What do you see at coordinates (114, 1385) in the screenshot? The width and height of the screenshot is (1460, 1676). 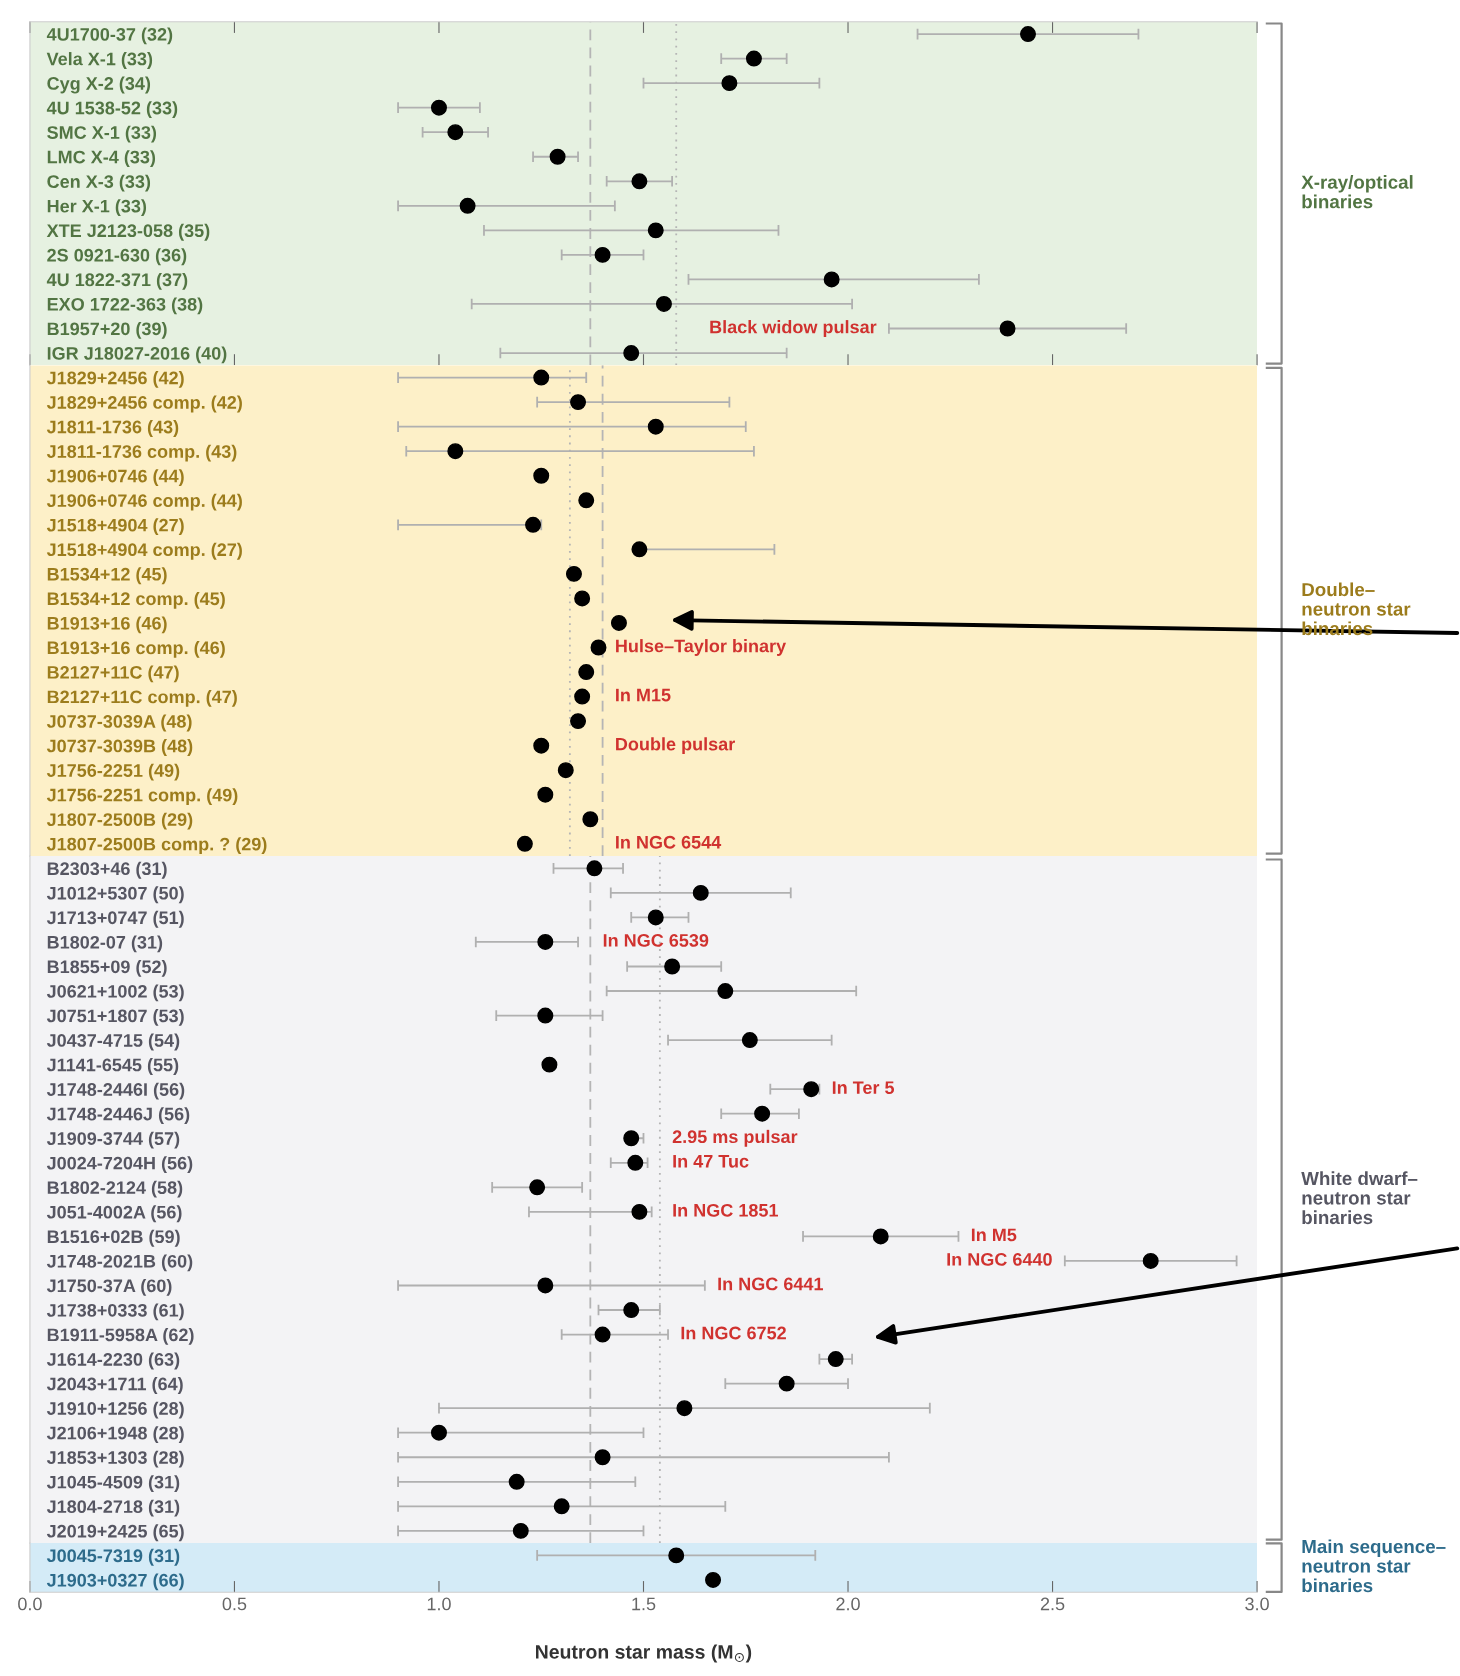 I see `y-tick-label: J2043+1711 (64)` at bounding box center [114, 1385].